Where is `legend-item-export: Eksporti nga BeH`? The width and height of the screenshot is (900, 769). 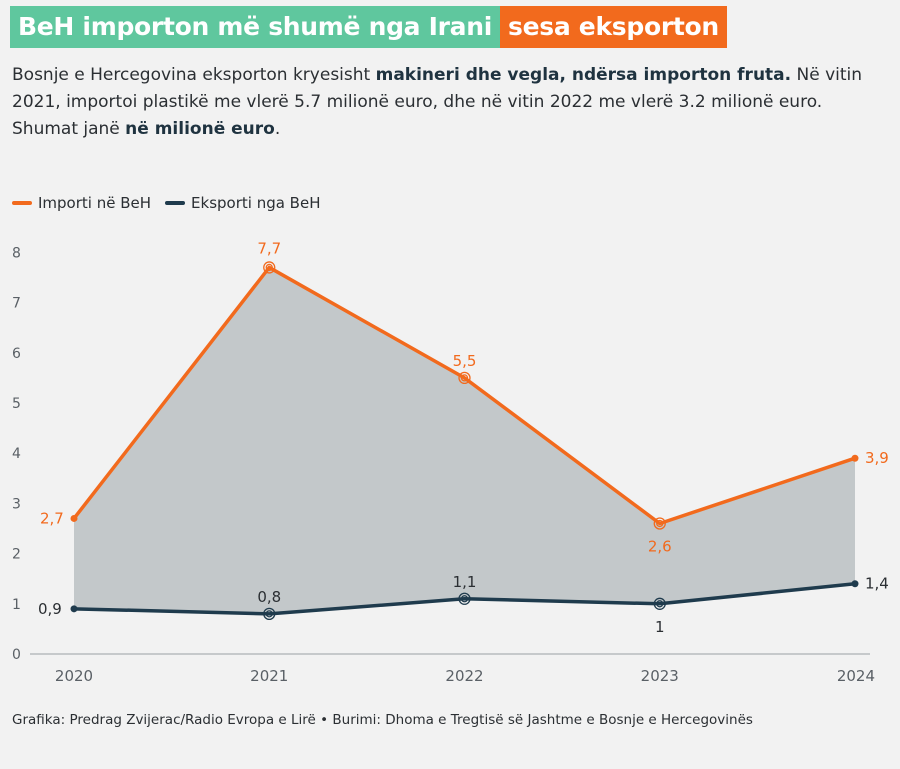
legend-item-export: Eksporti nga BeH is located at coordinates (242, 203).